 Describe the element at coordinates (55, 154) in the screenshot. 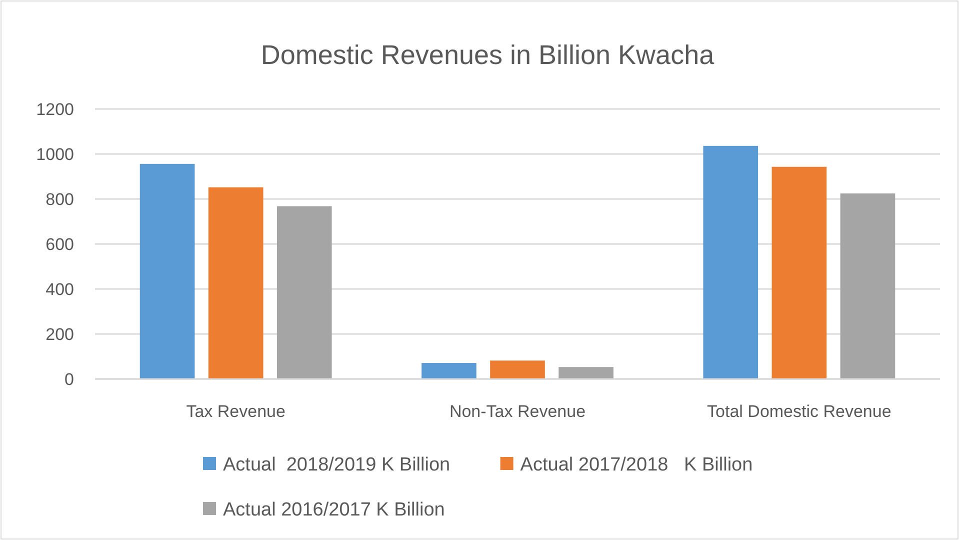

I see `y-tick-label: 1000` at that location.